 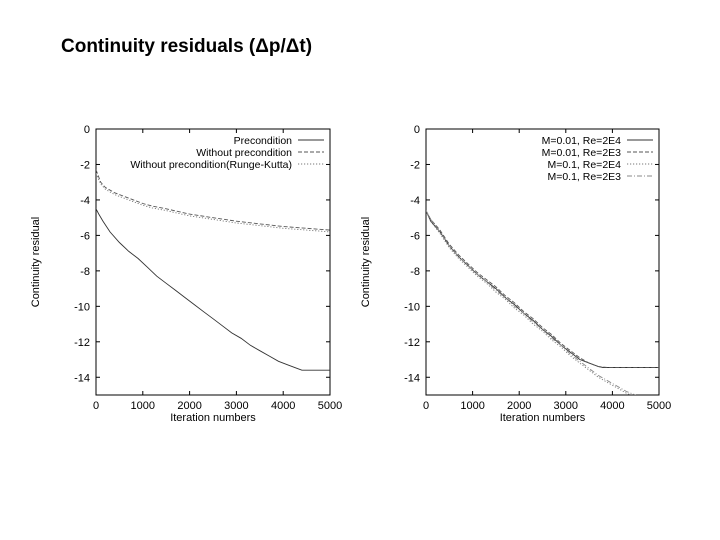 What do you see at coordinates (582, 141) in the screenshot?
I see `legend-entry: M=0.01, Re=2E4` at bounding box center [582, 141].